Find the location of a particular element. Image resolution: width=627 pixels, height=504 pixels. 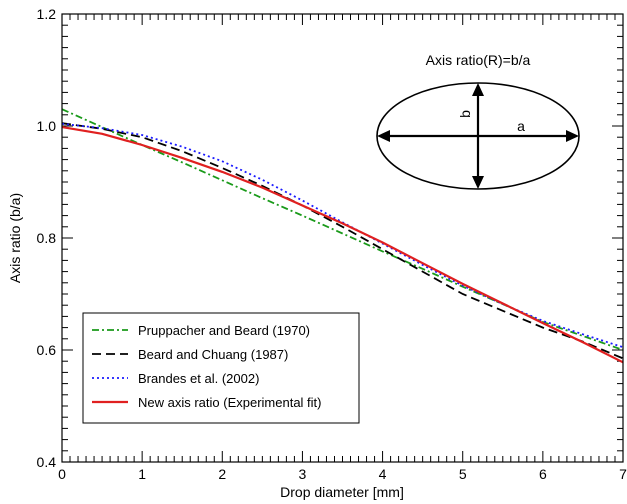

legend-label-1: Pruppacher and Beard (1970) is located at coordinates (224, 330).